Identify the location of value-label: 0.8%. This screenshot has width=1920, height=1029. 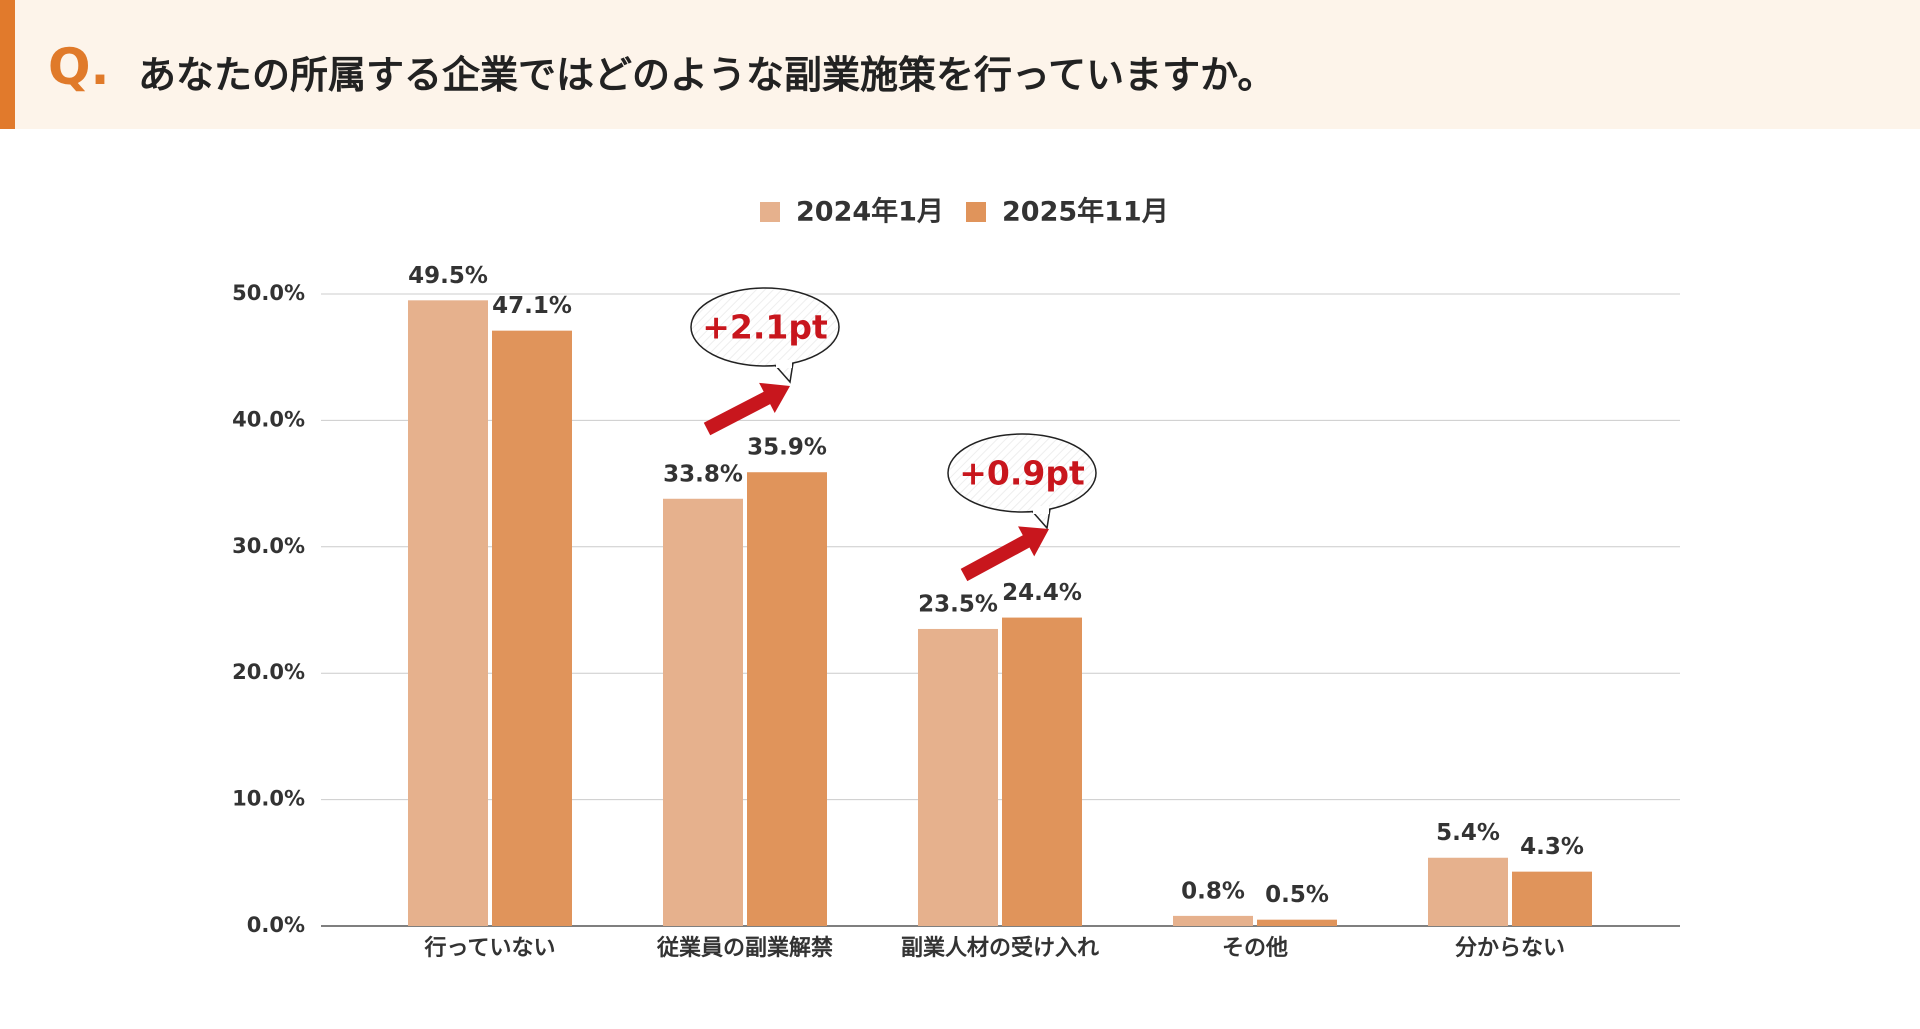
(1213, 891).